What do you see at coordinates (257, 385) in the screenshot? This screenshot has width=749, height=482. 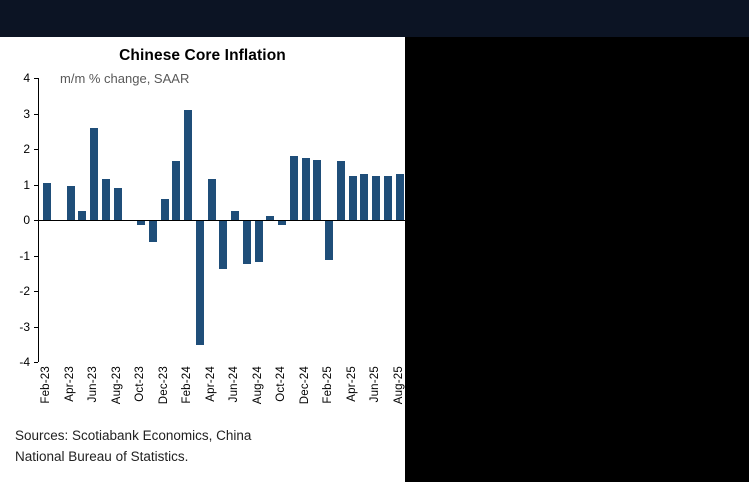 I see `x-axis-label: Aug-24` at bounding box center [257, 385].